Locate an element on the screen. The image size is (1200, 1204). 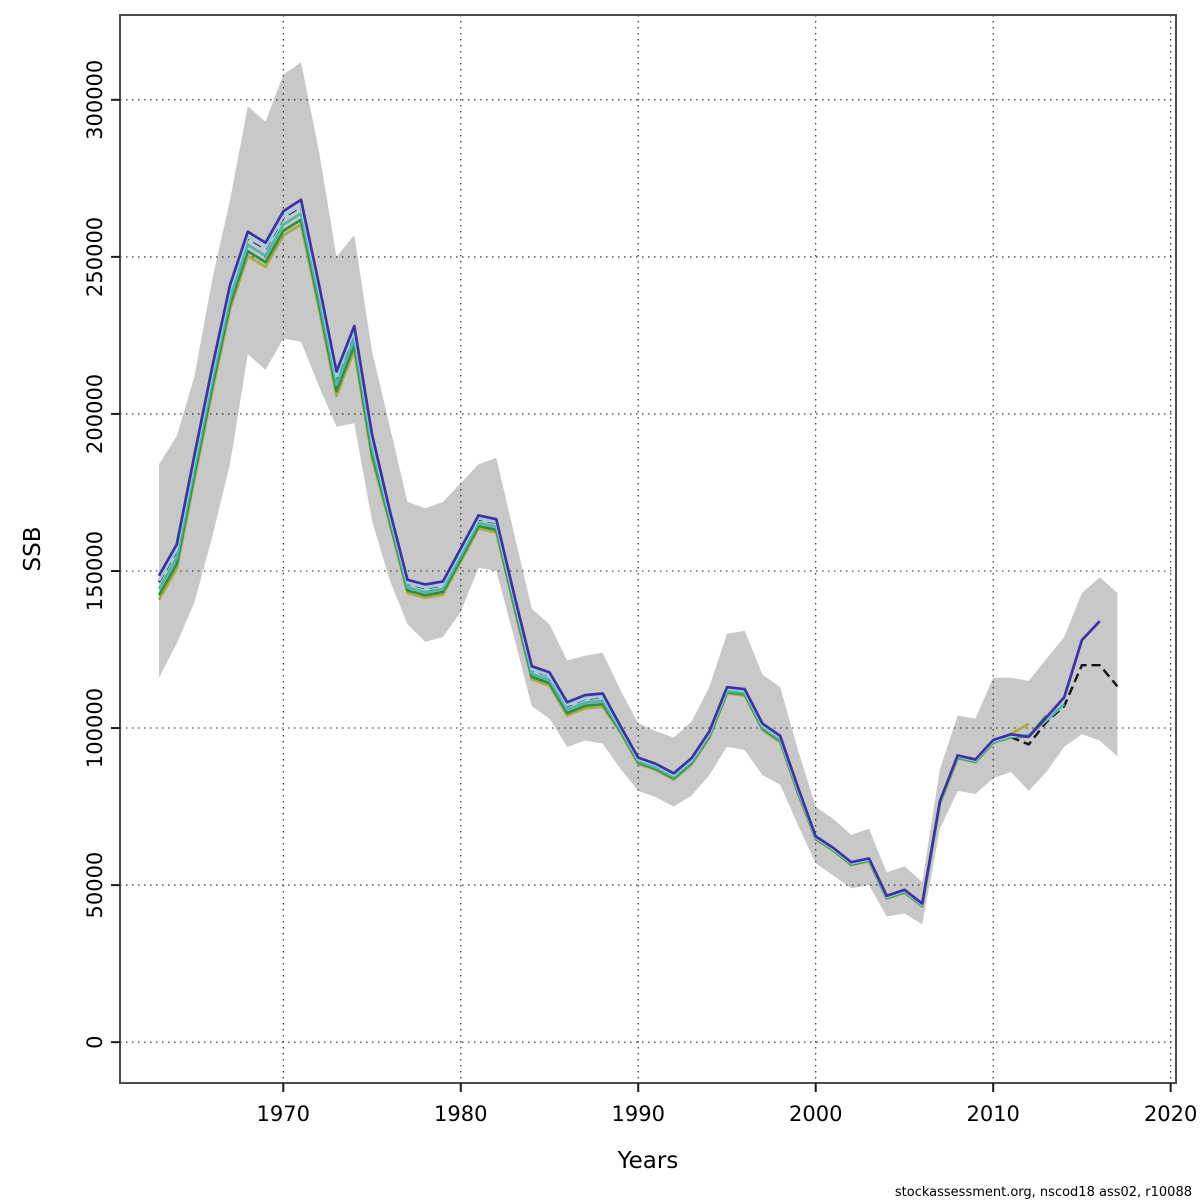
x-tick-label: 1990 is located at coordinates (638, 1114).